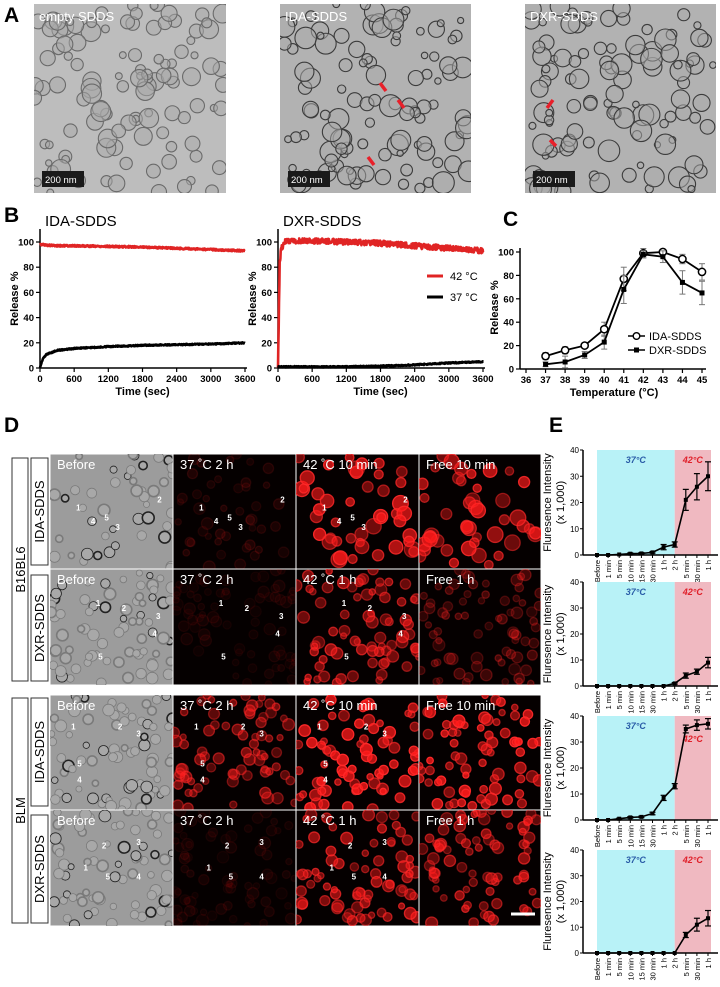 Image resolution: width=720 pixels, height=987 pixels. Describe the element at coordinates (482, 379) in the screenshot. I see `x-tick-label: 3600` at that location.